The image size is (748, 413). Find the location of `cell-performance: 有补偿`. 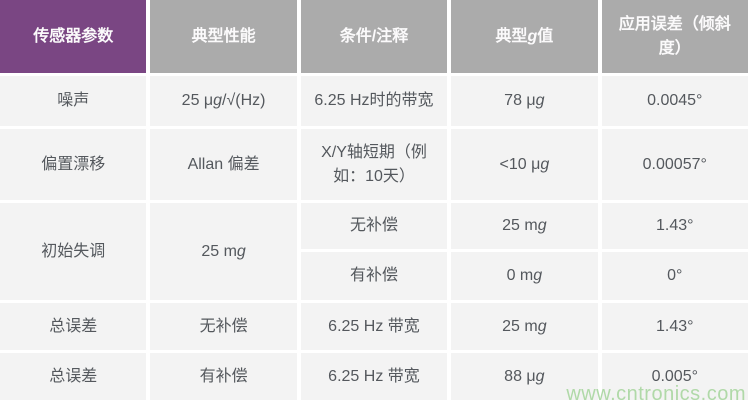

cell-performance: 有补偿 is located at coordinates (223, 376).